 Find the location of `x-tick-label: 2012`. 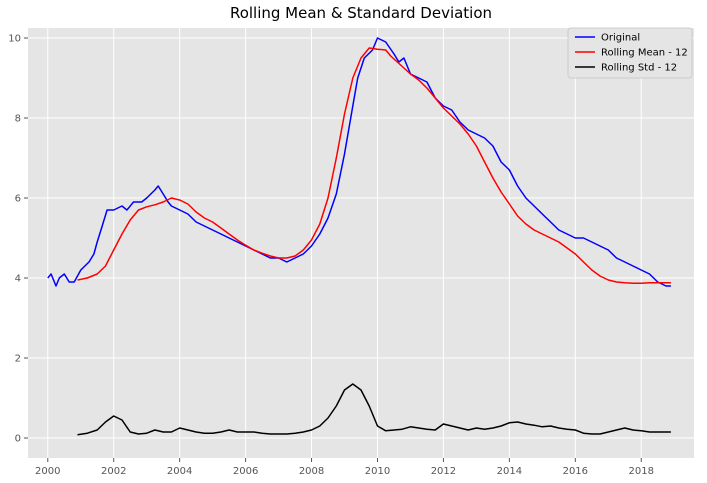

x-tick-label: 2012 is located at coordinates (443, 471).